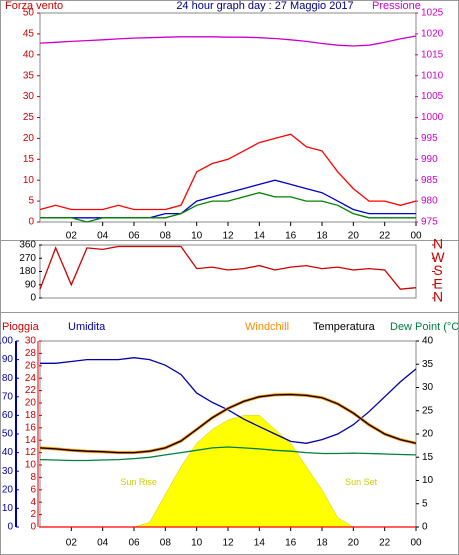  Describe the element at coordinates (432, 34) in the screenshot. I see `y-tick-label: 1020` at that location.